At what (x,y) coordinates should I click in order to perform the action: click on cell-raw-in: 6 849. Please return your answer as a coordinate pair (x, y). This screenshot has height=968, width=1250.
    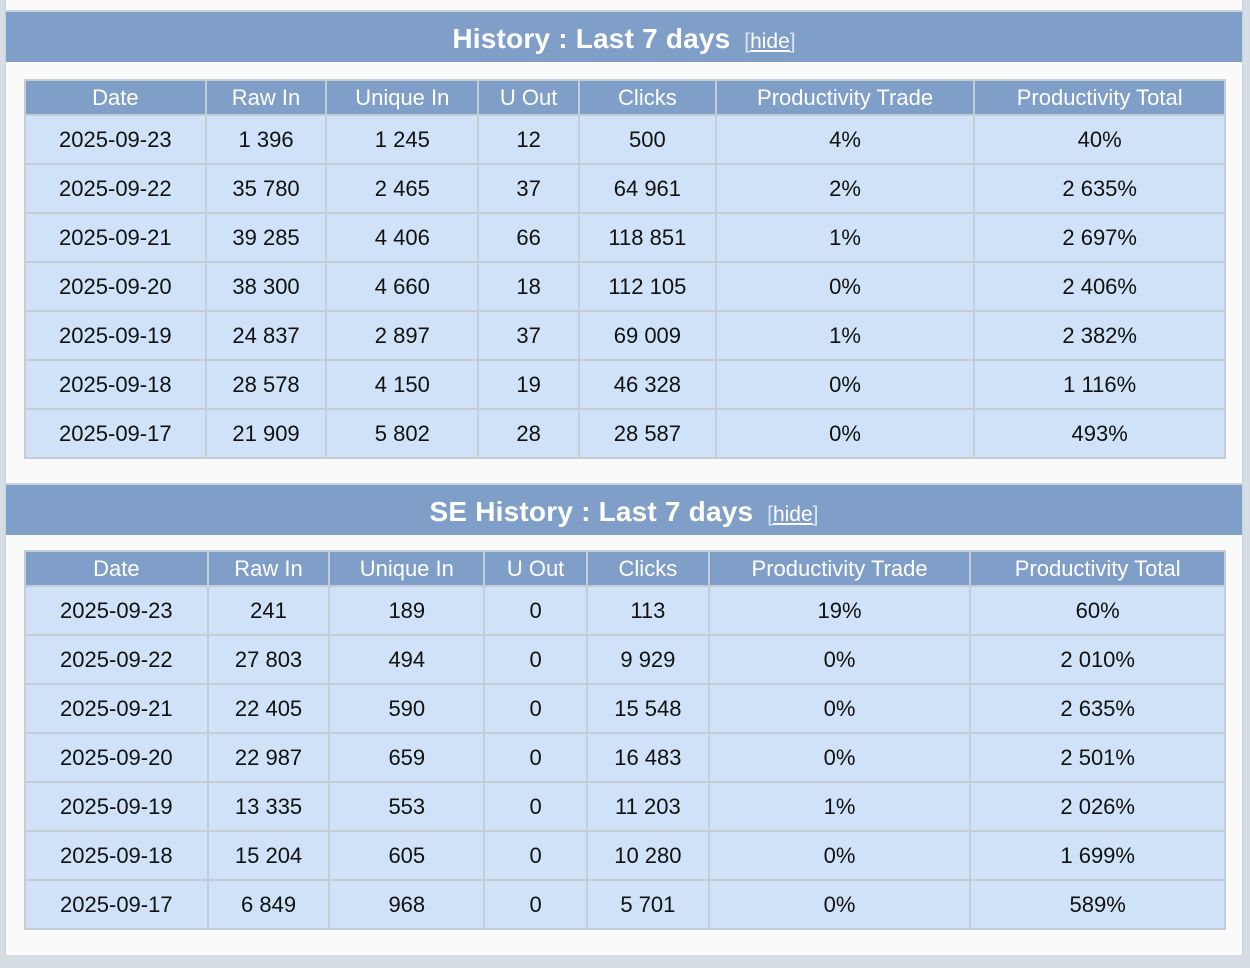
    Looking at the image, I should click on (268, 904).